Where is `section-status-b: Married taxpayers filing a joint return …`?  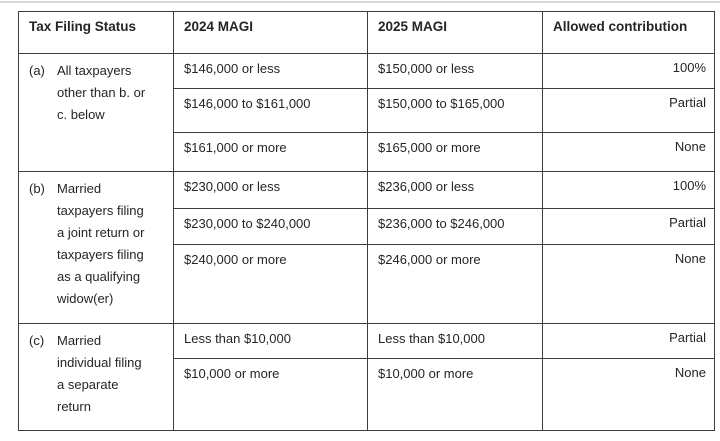
section-status-b: Married taxpayers filing a joint return … is located at coordinates (101, 243).